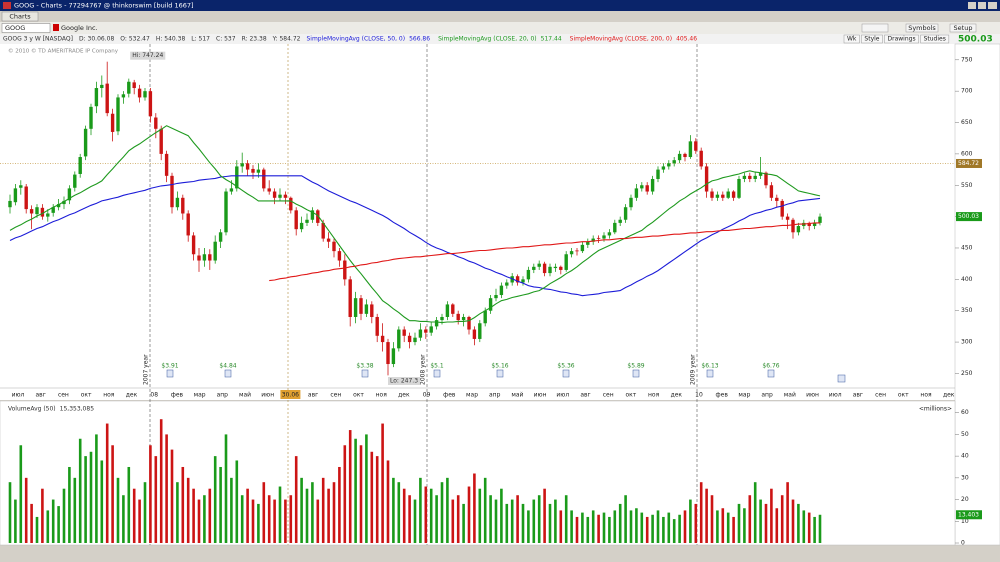 Image resolution: width=1000 pixels, height=562 pixels. I want to click on symbols-button, so click(922, 28).